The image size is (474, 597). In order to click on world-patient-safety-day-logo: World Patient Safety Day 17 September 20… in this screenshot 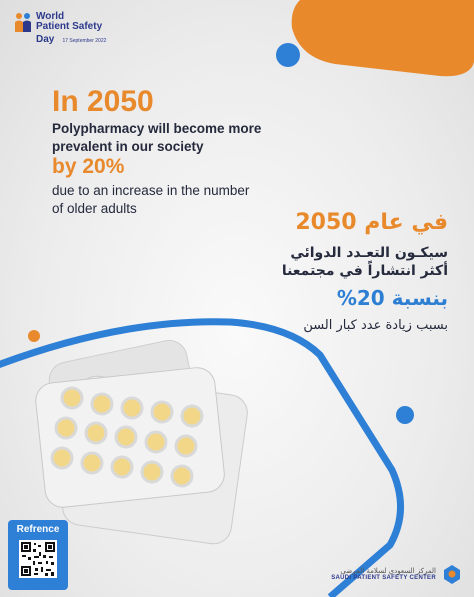, I will do `click(60, 29)`.